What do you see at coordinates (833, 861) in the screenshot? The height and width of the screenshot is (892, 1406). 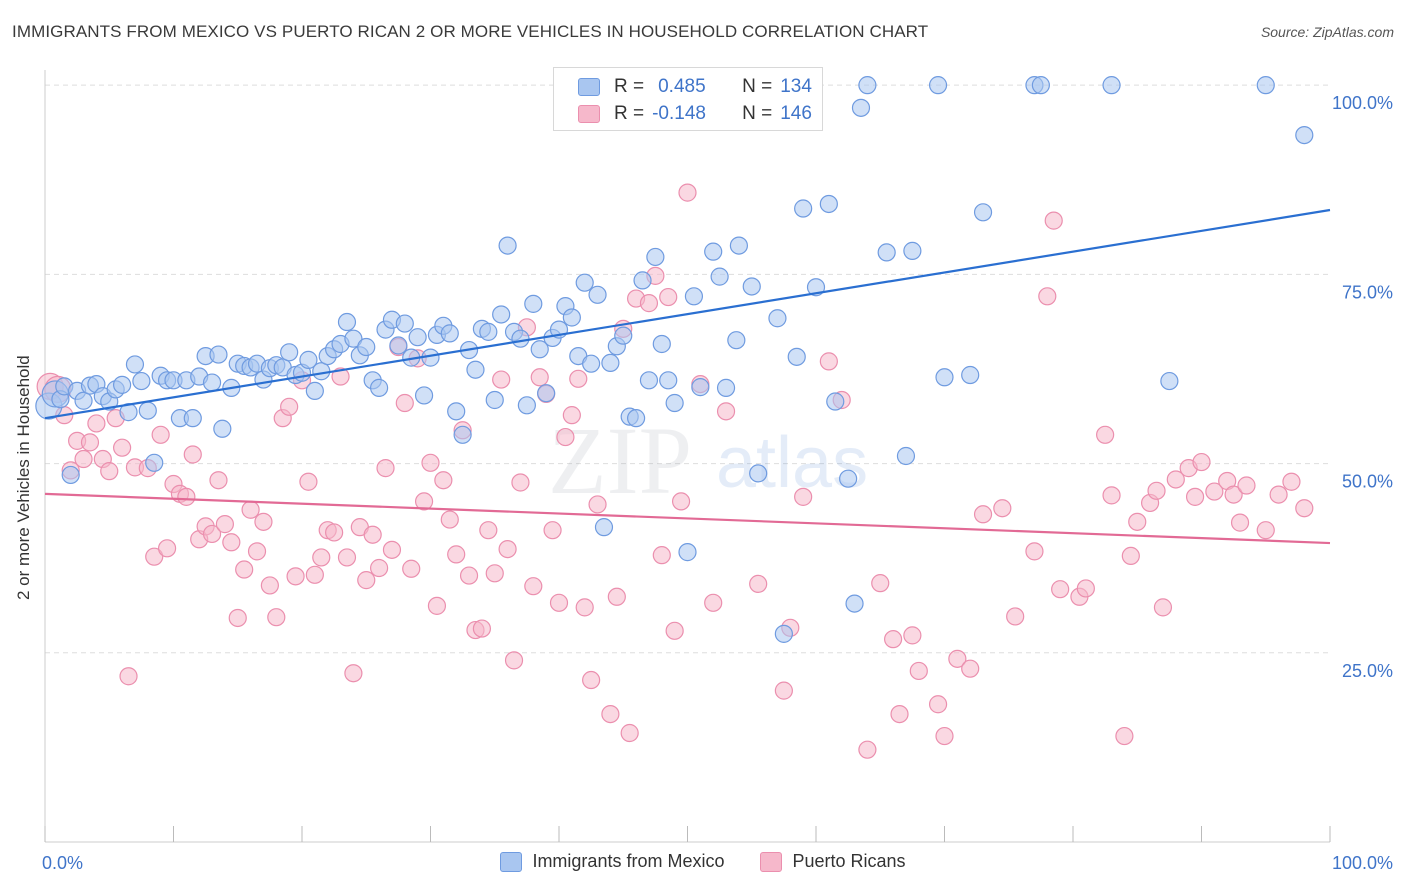 I see `legend-item-puerto-ricans: Puerto Ricans` at bounding box center [833, 861].